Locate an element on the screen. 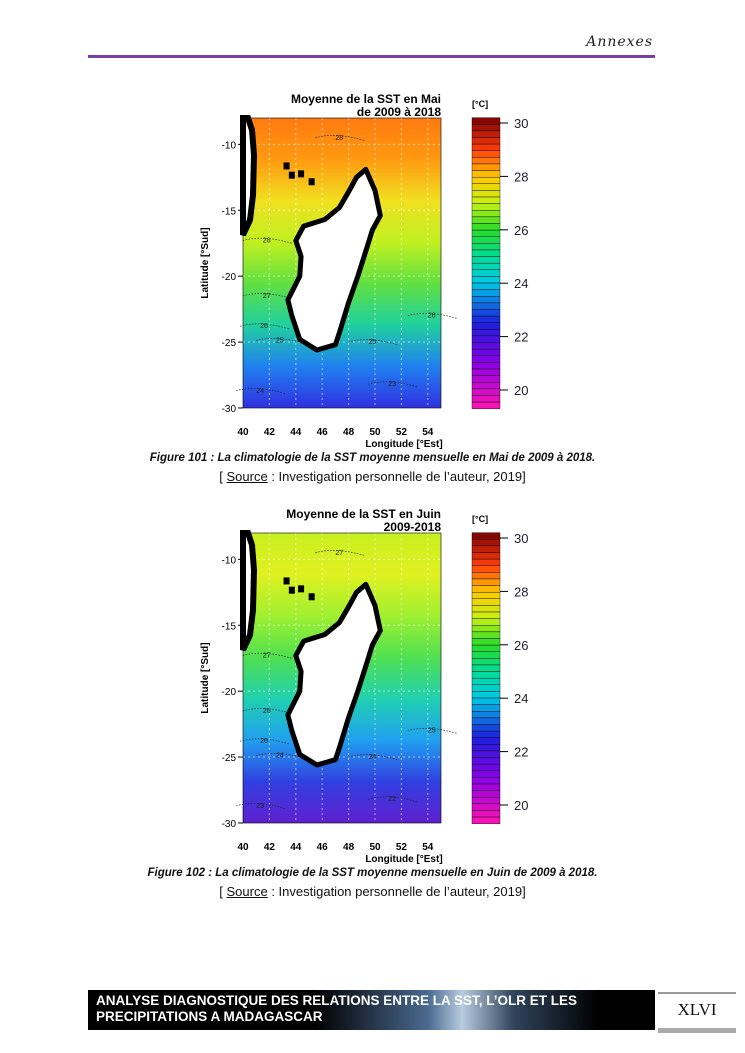  map-subtitle: de 2009 à 2018 is located at coordinates (399, 112).